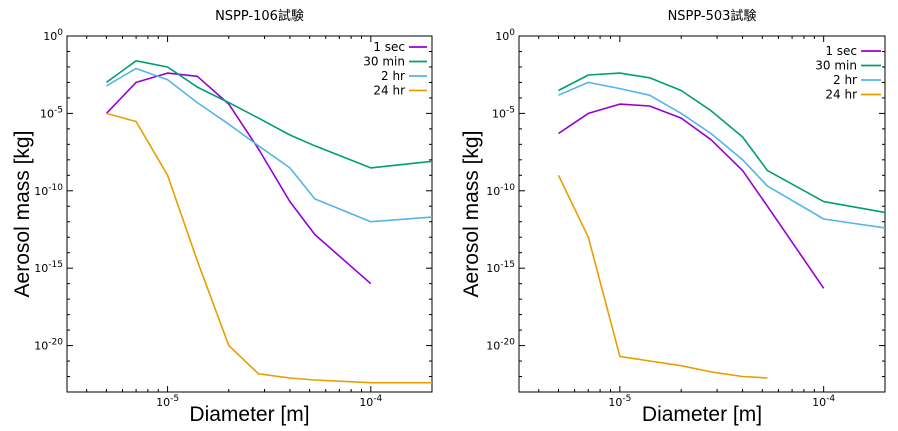 Image resolution: width=898 pixels, height=431 pixels. I want to click on series-line-24-hr, so click(662, 276).